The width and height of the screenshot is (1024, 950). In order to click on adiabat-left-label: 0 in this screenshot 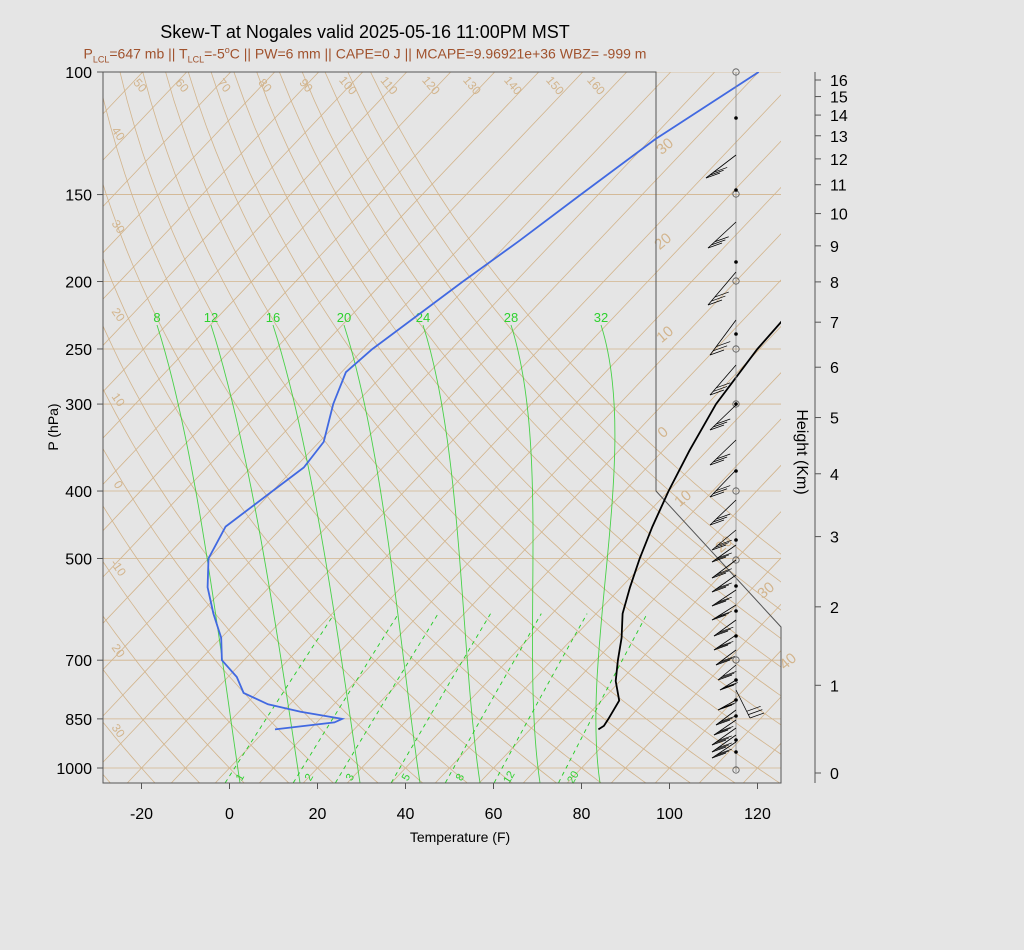, I will do `click(118, 485)`.